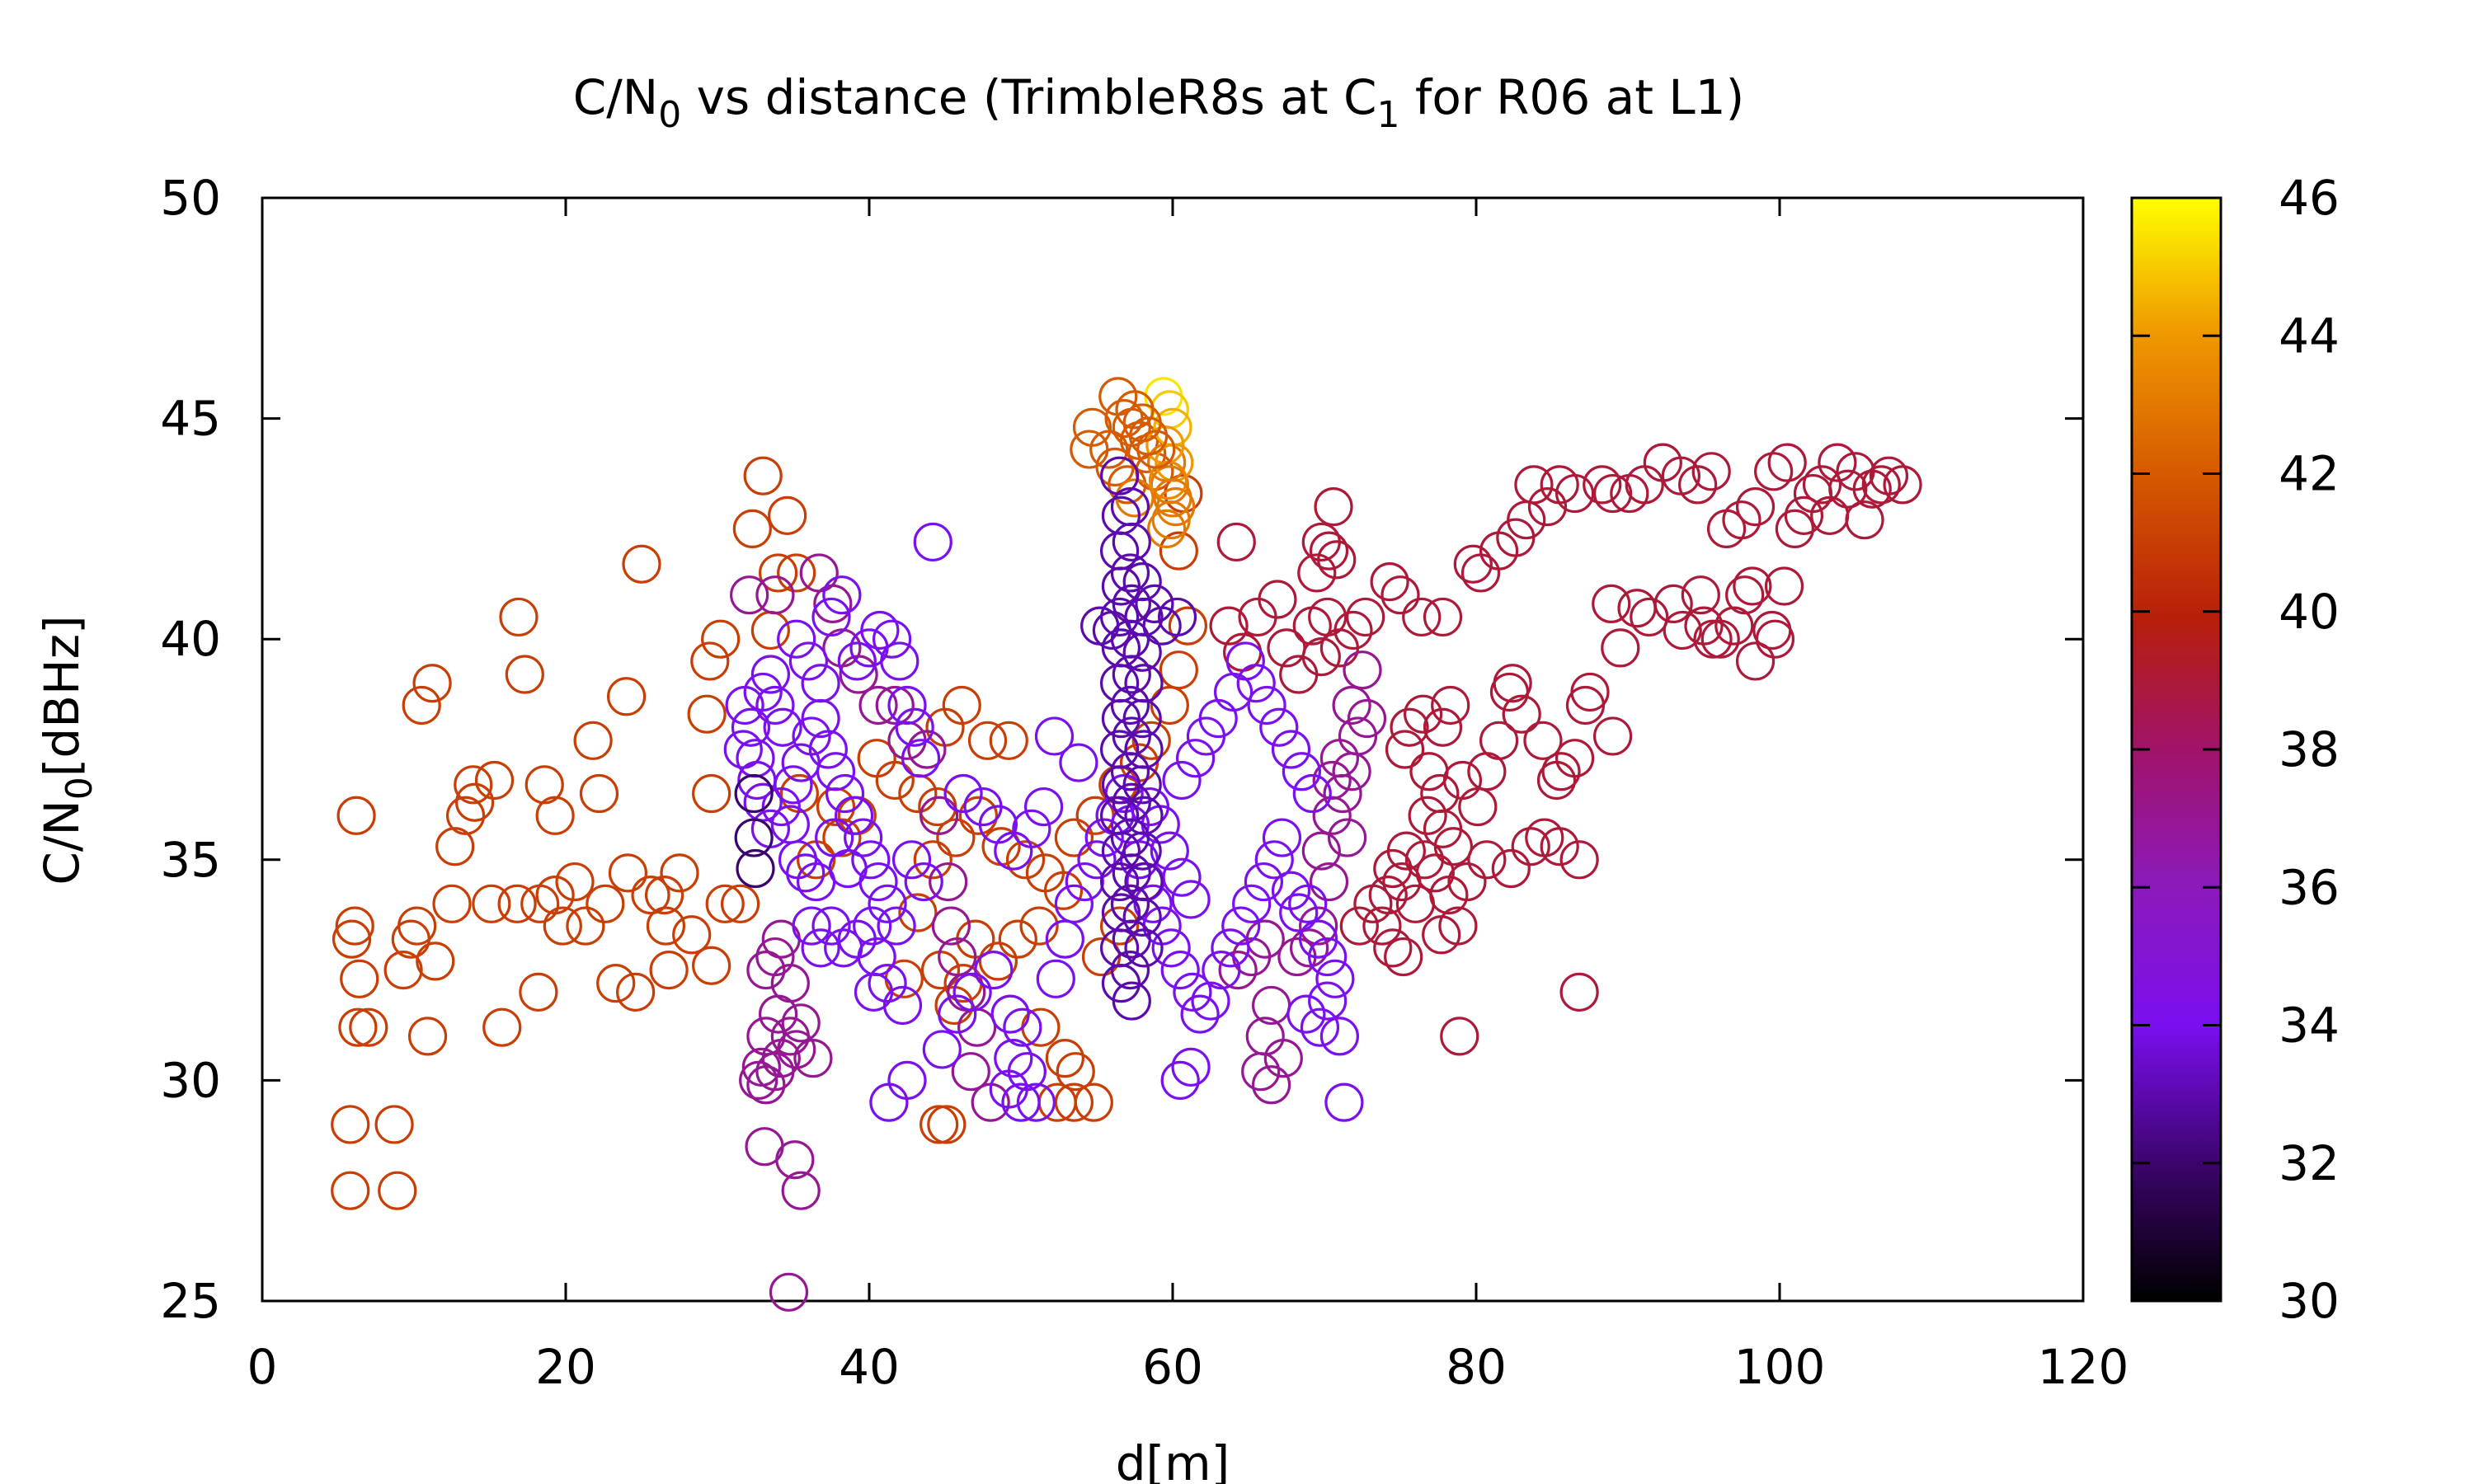 The width and height of the screenshot is (2474, 1484). Describe the element at coordinates (869, 1367) in the screenshot. I see `x-tick-label: 40` at that location.